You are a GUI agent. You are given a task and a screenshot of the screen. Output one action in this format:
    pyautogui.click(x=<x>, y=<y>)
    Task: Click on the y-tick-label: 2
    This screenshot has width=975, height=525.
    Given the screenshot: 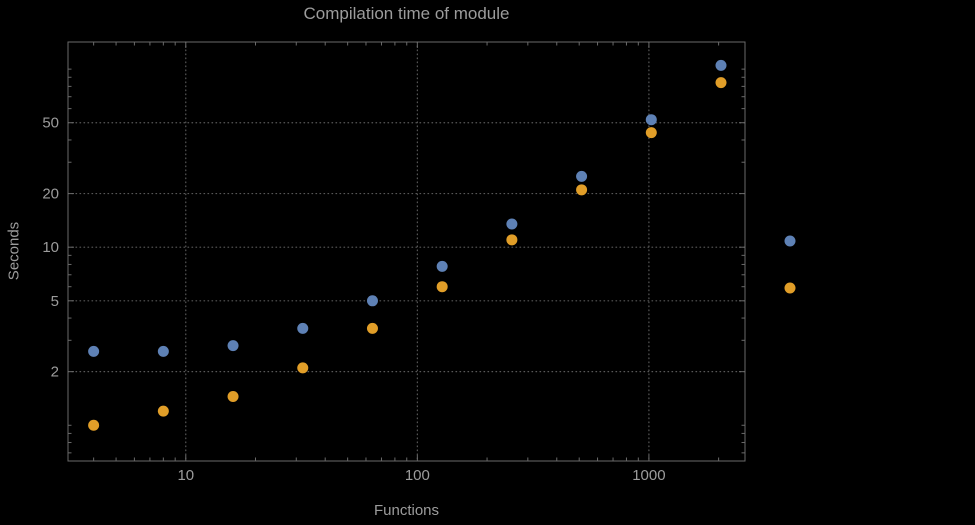 What is the action you would take?
    pyautogui.click(x=55, y=372)
    